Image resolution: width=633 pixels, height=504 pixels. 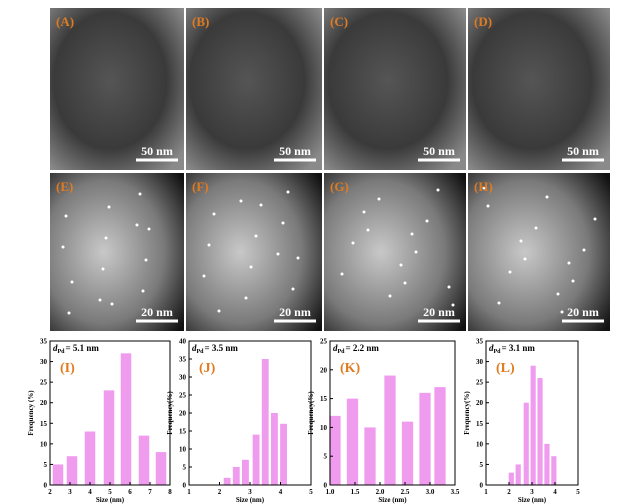 What do you see at coordinates (83, 348) in the screenshot?
I see `value-text: = 5.1 nm` at bounding box center [83, 348].